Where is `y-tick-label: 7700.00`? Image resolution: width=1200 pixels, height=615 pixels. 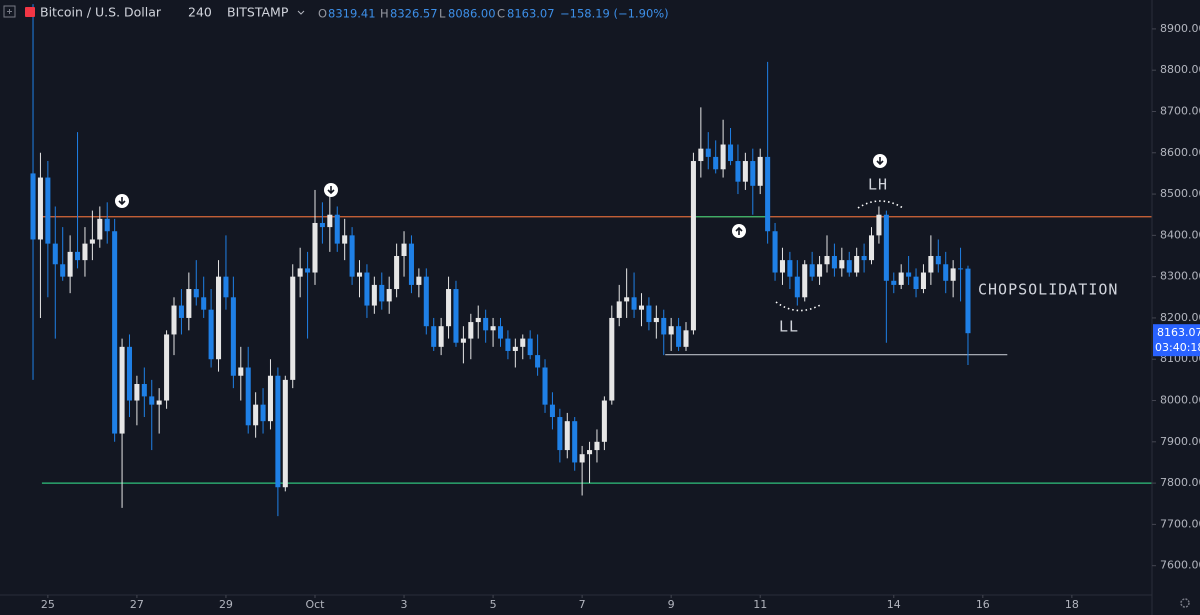 y-tick-label: 7700.00 is located at coordinates (1180, 523).